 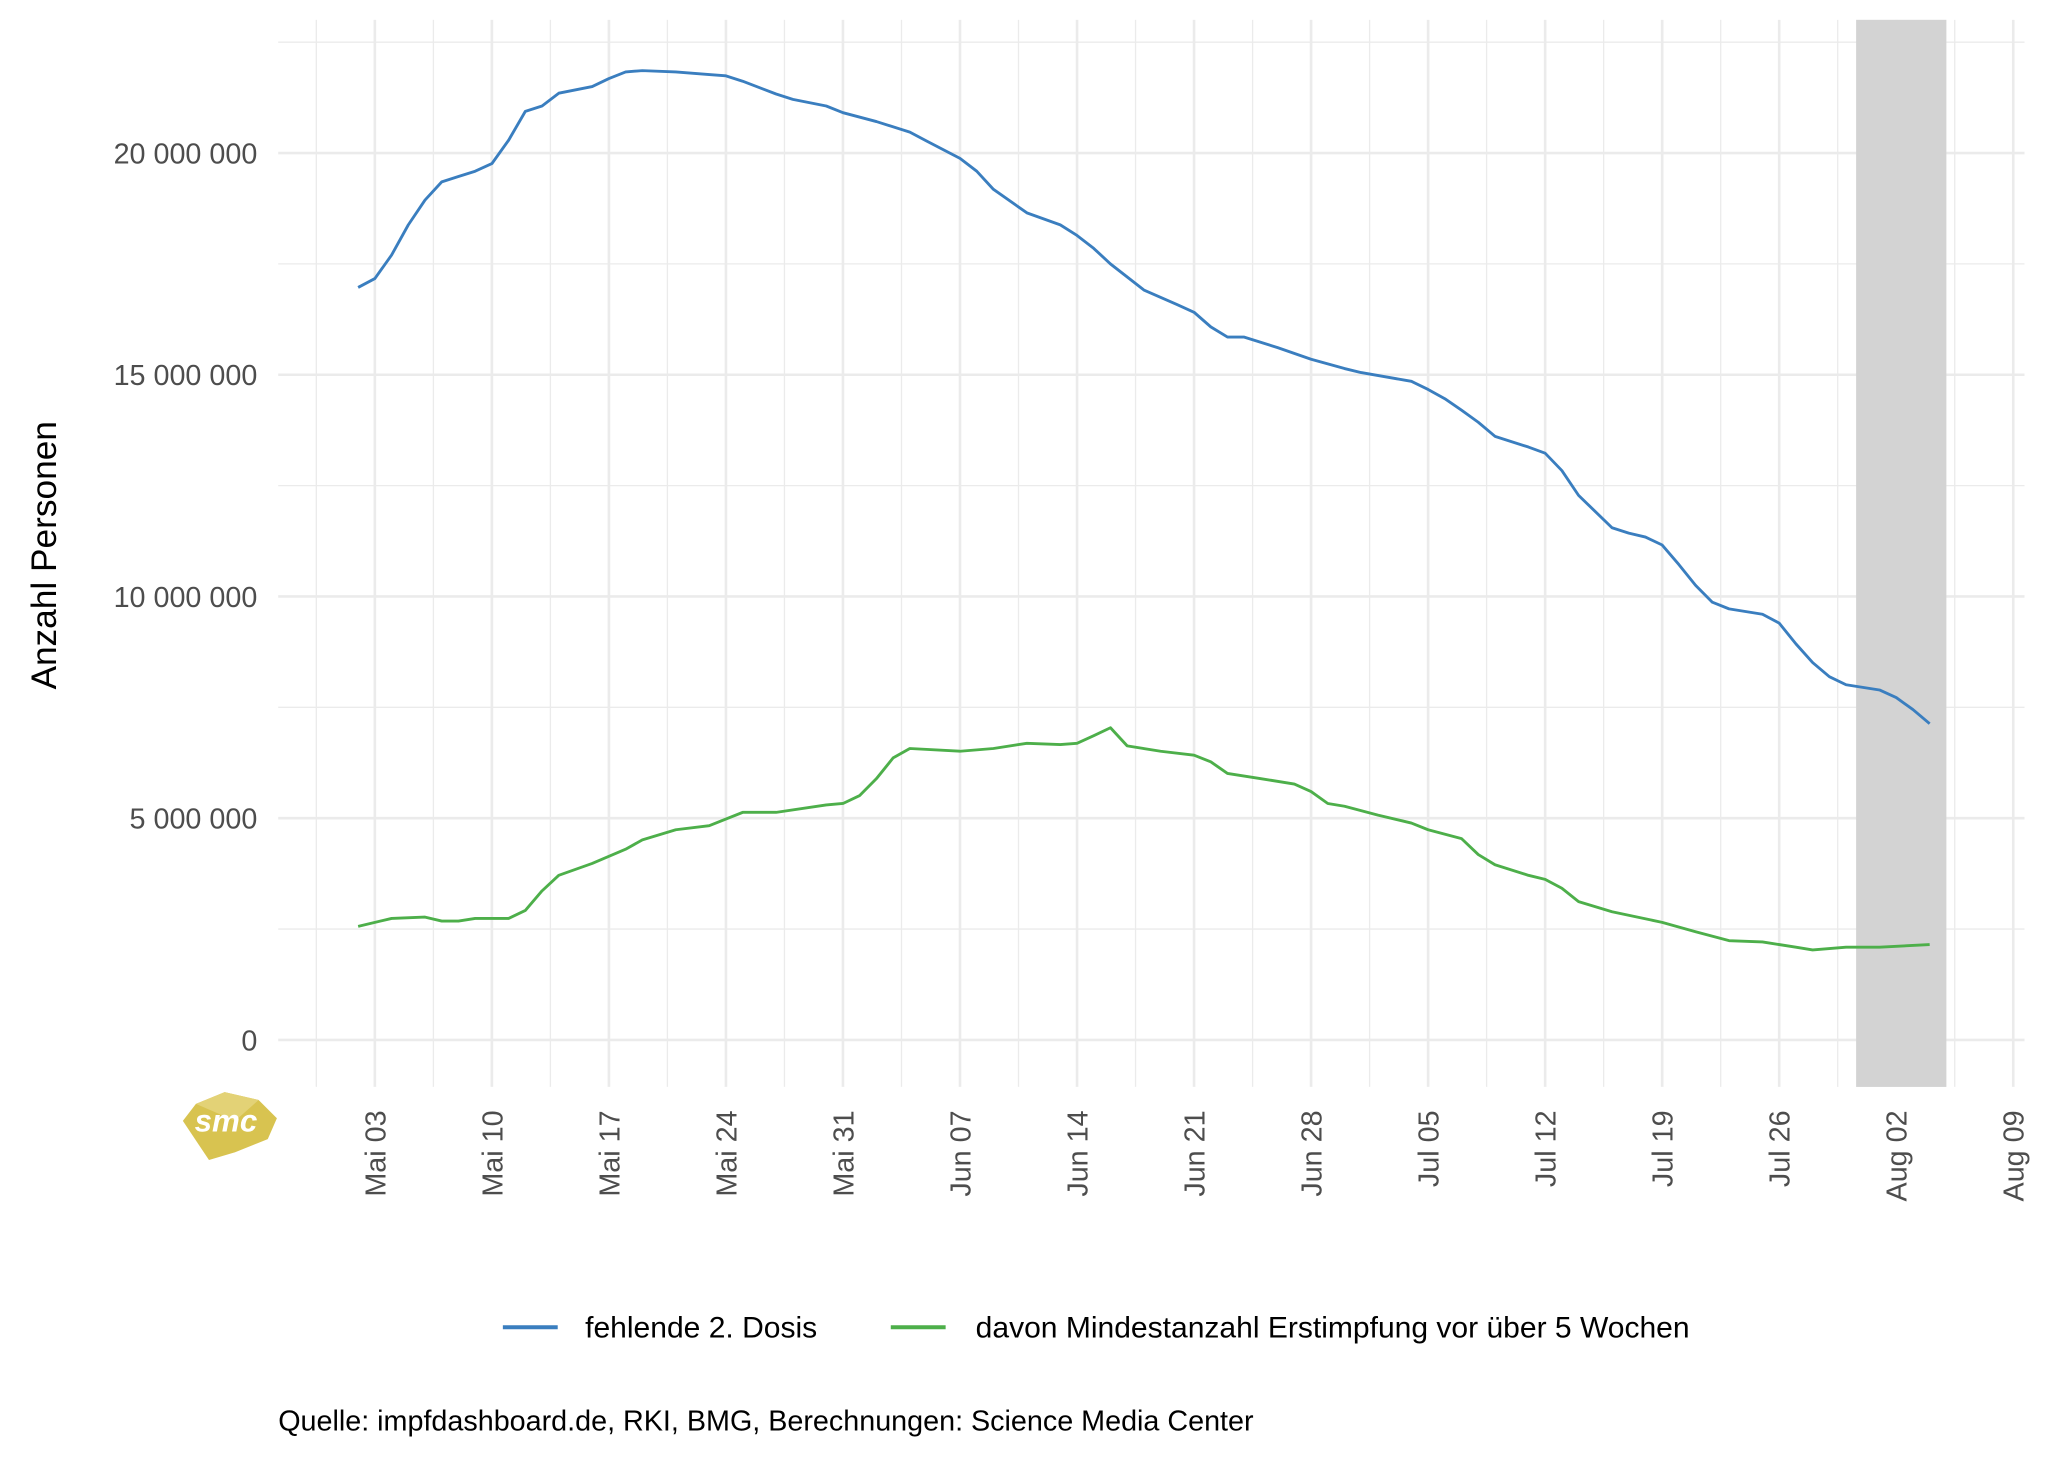 I want to click on y-tick-label: 15 000 000, so click(x=186, y=376).